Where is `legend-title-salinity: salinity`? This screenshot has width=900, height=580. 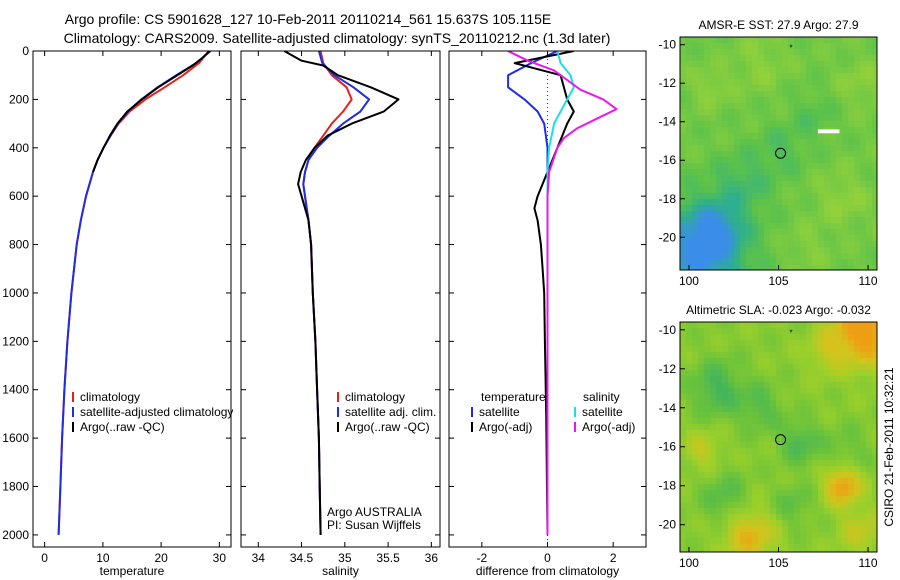
legend-title-salinity: salinity is located at coordinates (601, 397).